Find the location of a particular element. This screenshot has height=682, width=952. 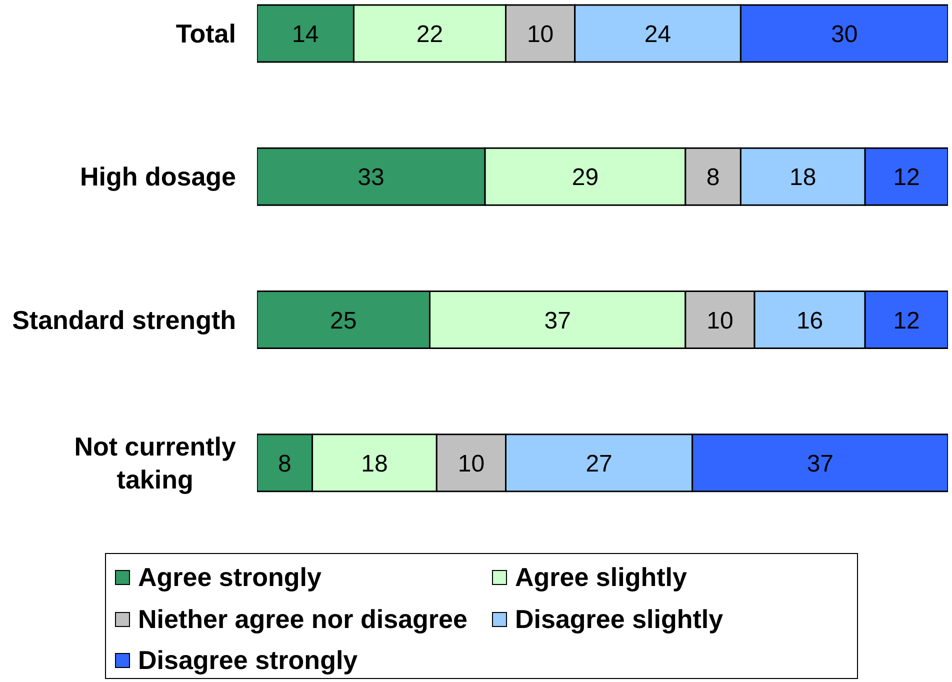

legend-label: Agree slightly is located at coordinates (601, 578).